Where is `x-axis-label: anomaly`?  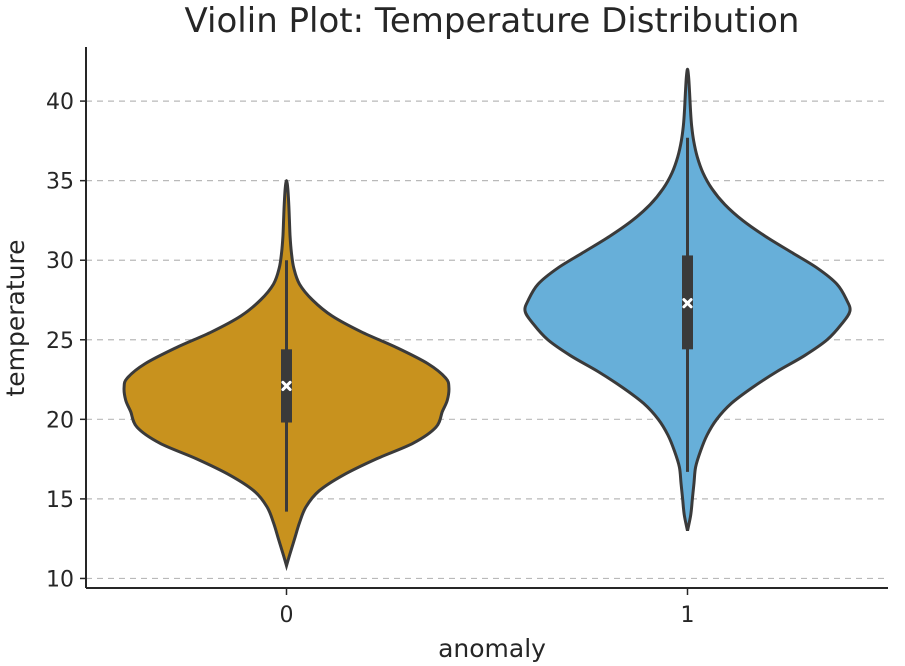
x-axis-label: anomaly is located at coordinates (492, 648).